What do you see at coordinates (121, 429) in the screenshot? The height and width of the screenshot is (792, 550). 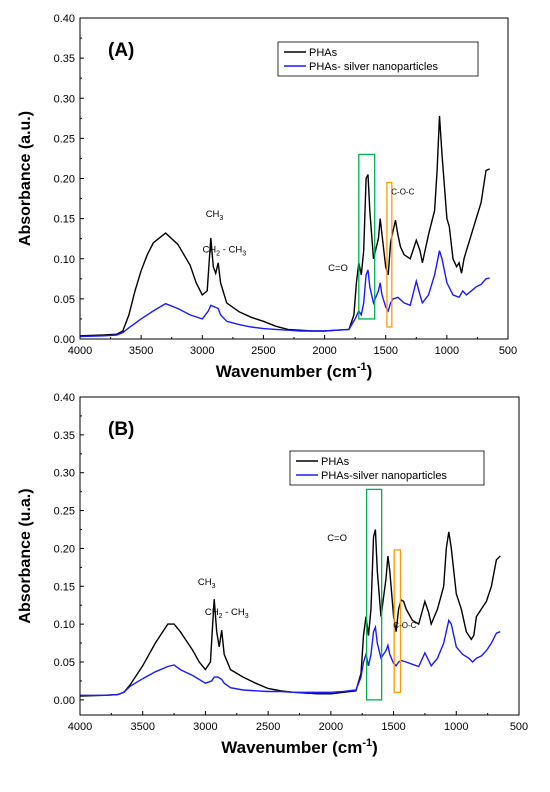 I see `panel-label: (B)` at bounding box center [121, 429].